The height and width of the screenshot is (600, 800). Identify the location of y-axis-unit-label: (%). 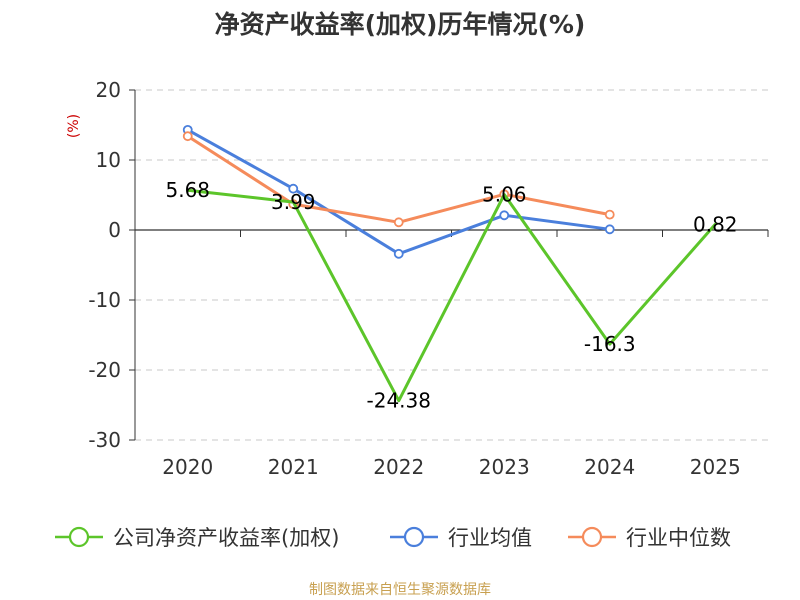
(74, 126).